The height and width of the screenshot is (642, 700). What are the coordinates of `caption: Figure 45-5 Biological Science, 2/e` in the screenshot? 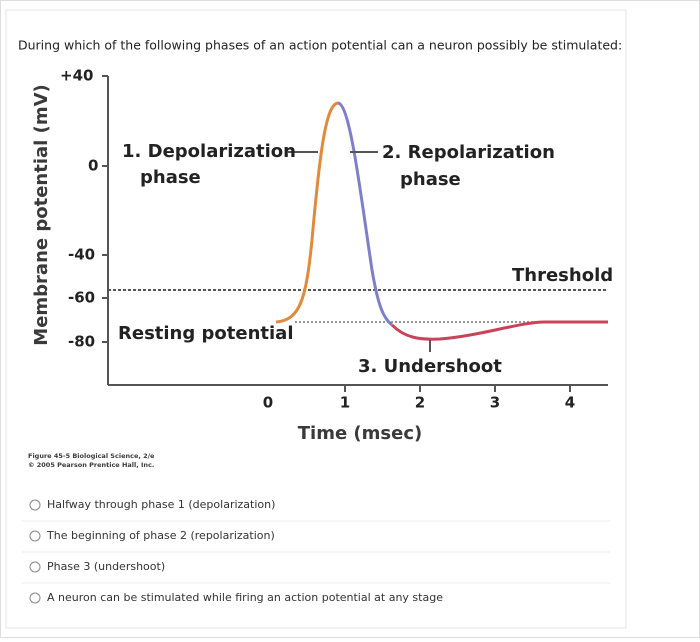 It's located at (91, 456).